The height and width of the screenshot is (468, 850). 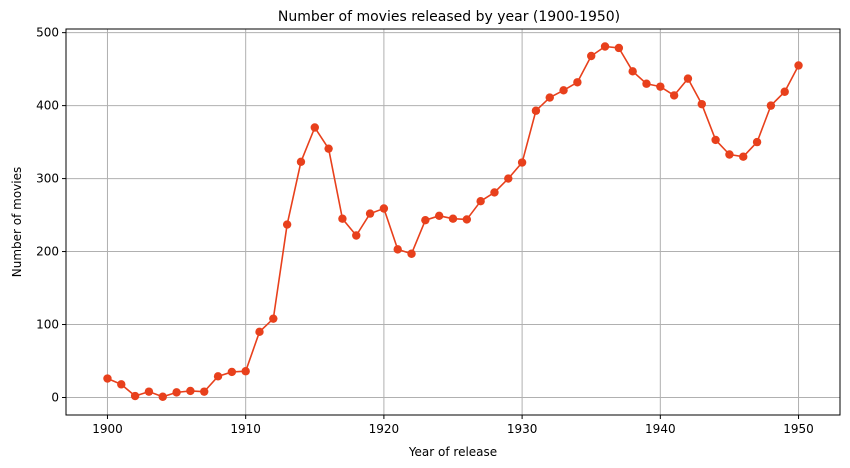 I want to click on y-tick-label: 300, so click(x=47, y=179).